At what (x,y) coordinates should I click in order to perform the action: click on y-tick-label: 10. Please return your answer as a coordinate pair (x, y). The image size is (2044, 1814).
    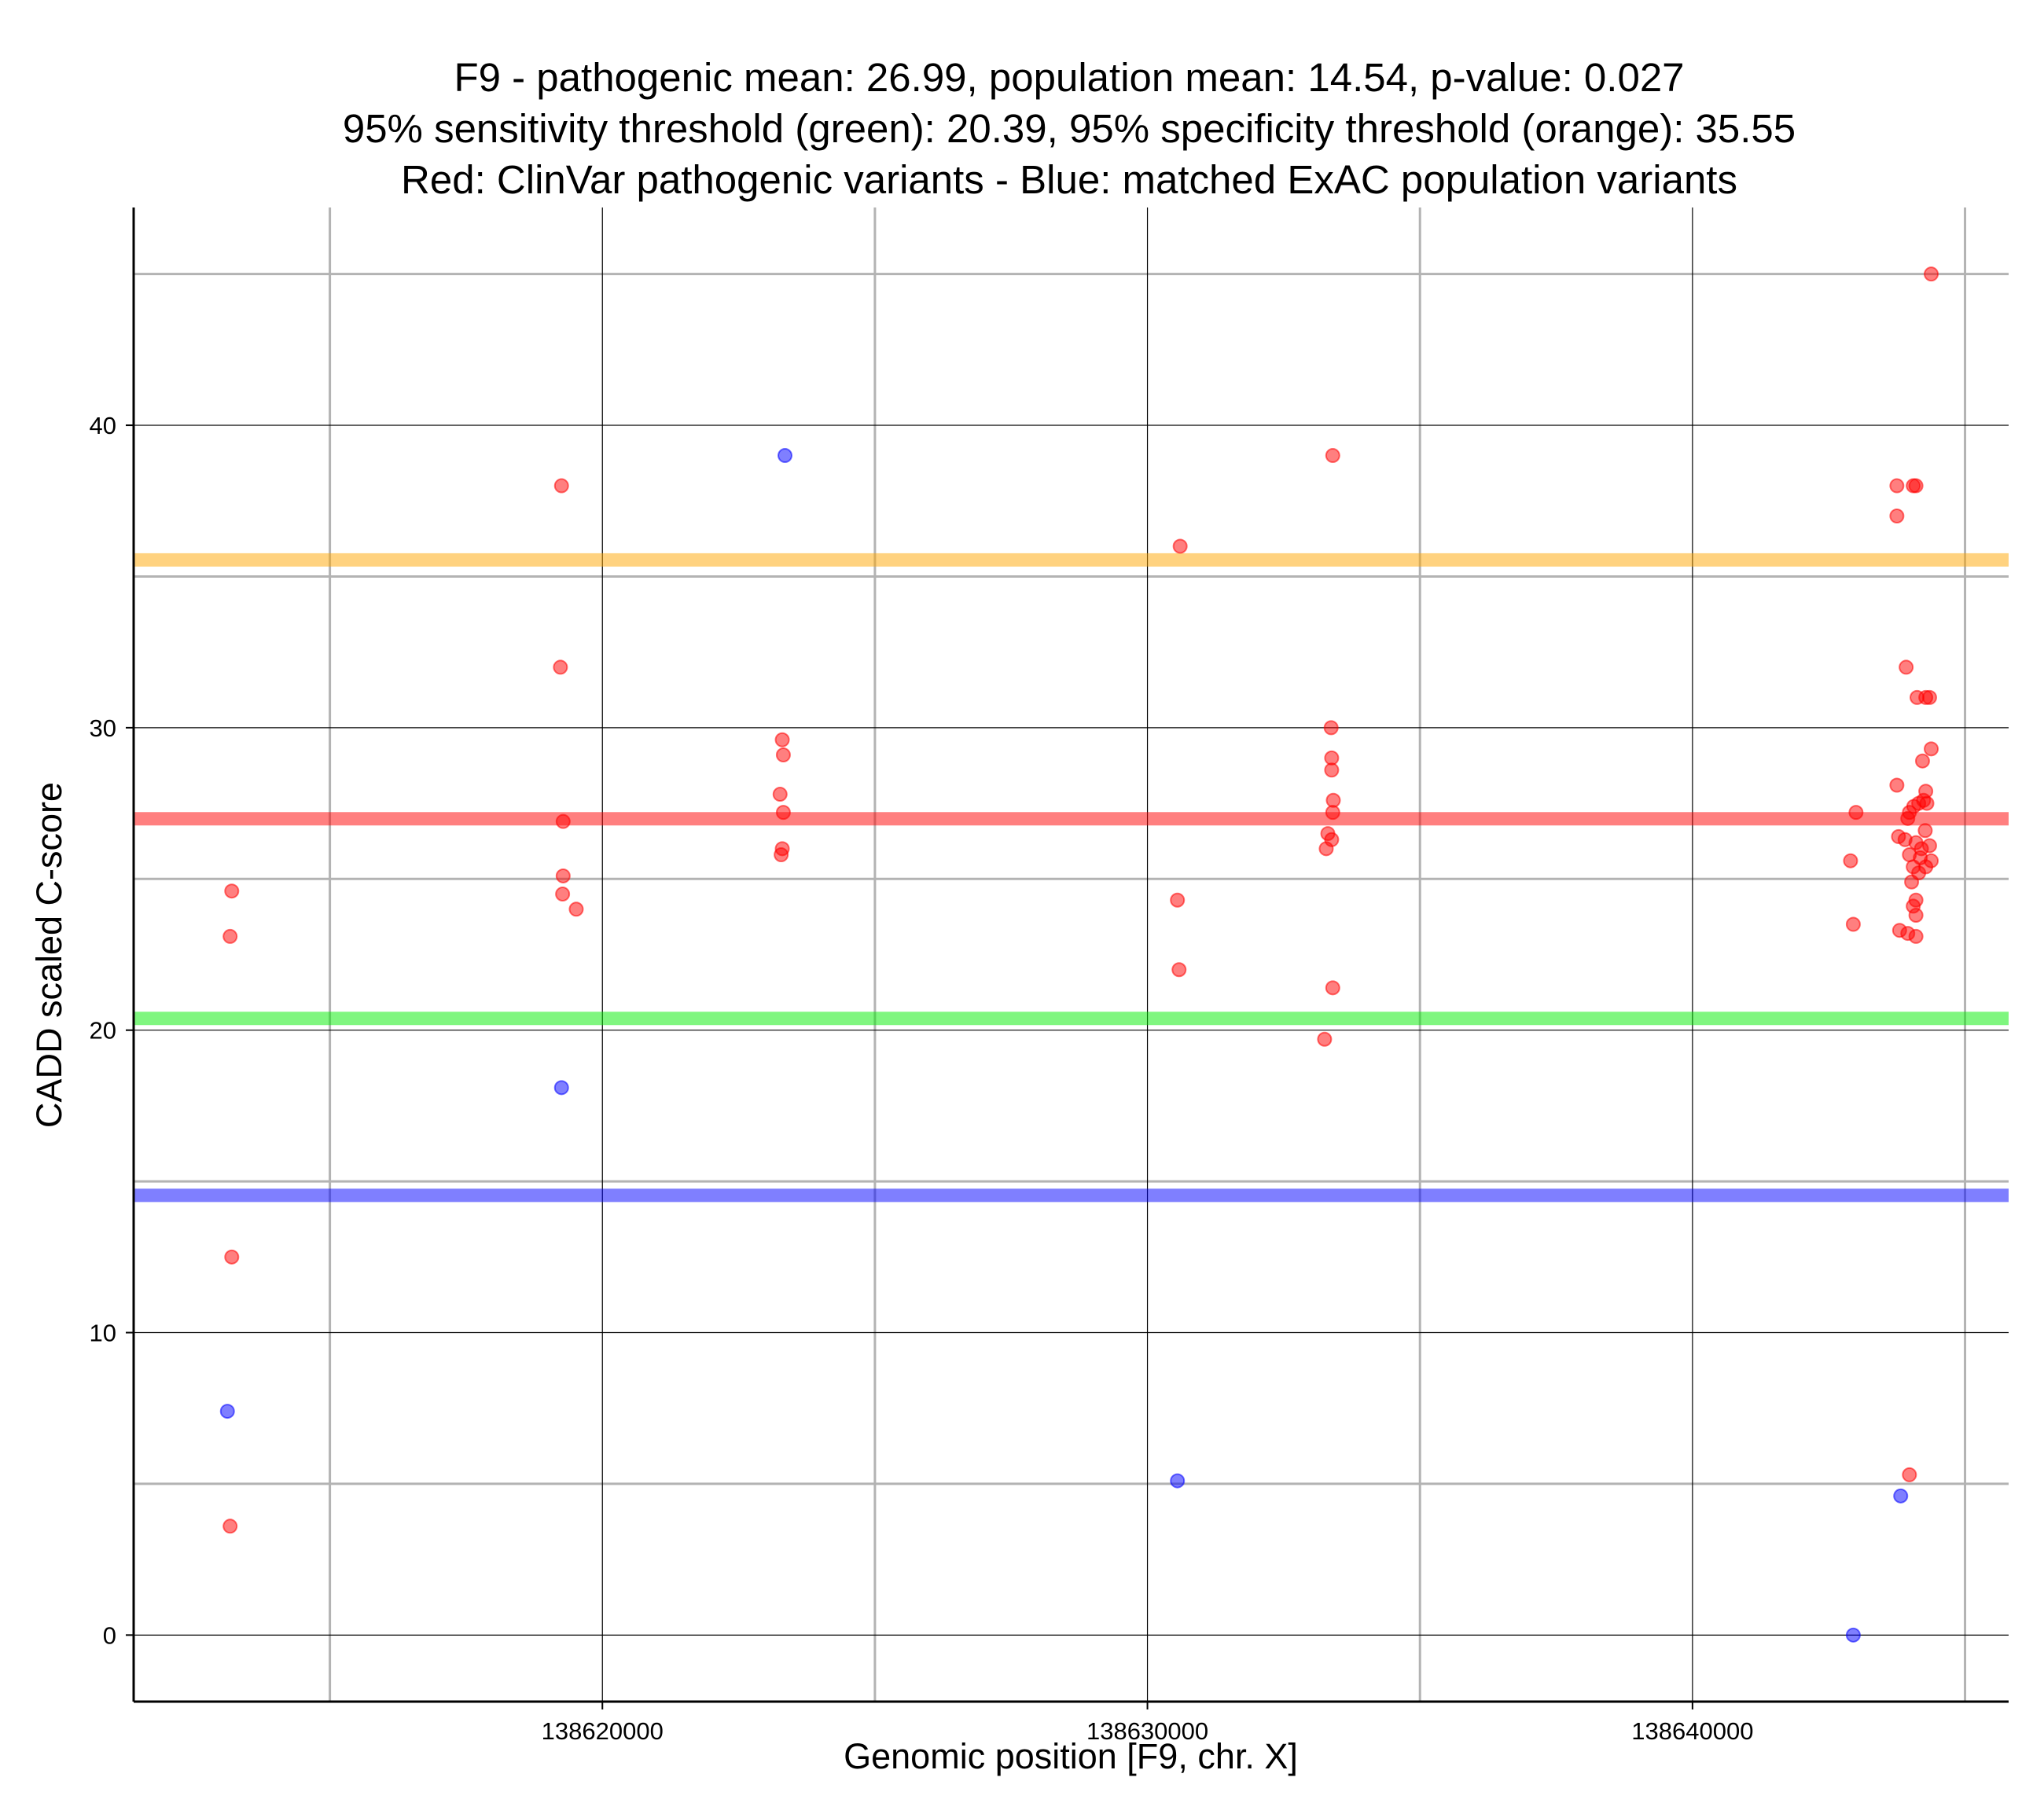
    Looking at the image, I should click on (103, 1333).